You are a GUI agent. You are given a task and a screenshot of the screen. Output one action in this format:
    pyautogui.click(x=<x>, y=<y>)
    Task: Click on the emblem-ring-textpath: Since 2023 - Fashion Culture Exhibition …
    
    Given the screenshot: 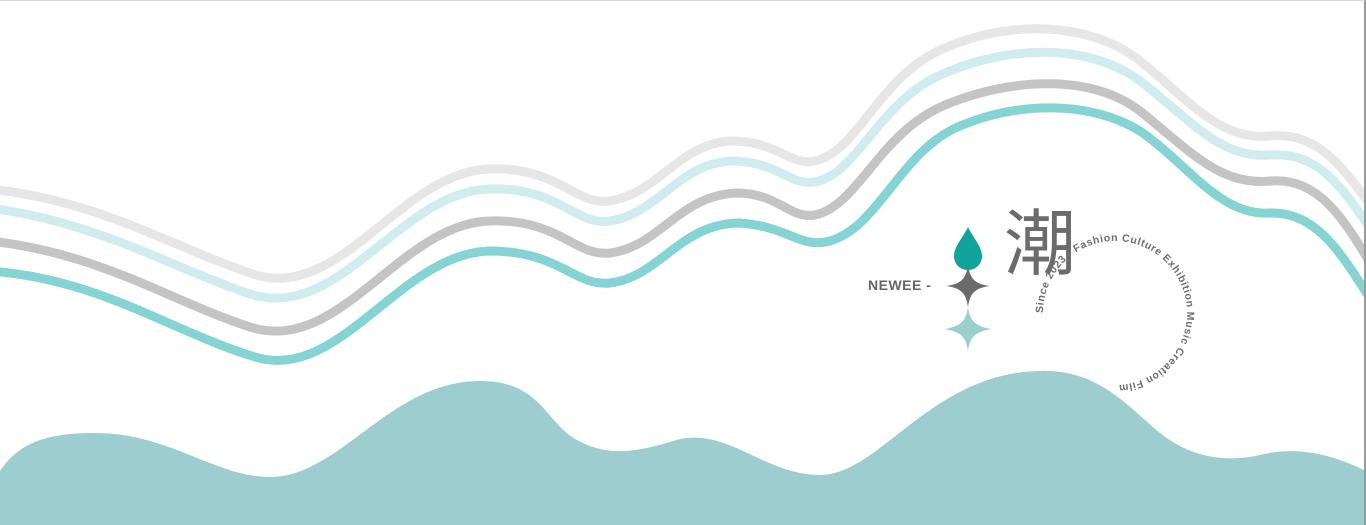 What is the action you would take?
    pyautogui.click(x=1115, y=313)
    